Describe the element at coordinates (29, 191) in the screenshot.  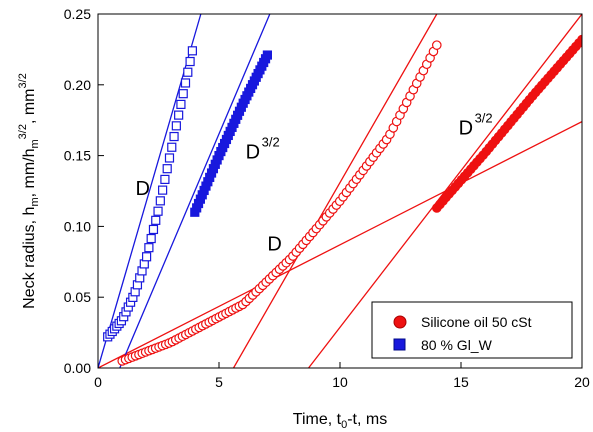
I see `y-axis-title: Neck radius, hm, mm/hm3/2, mm3/2` at that location.